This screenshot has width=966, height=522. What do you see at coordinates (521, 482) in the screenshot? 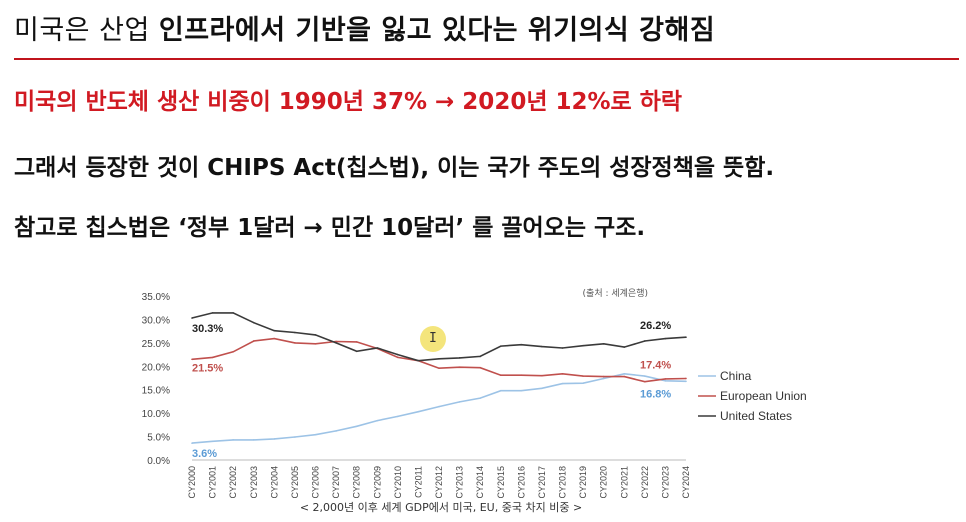
I see `x-tick-label: CY2016` at bounding box center [521, 482].